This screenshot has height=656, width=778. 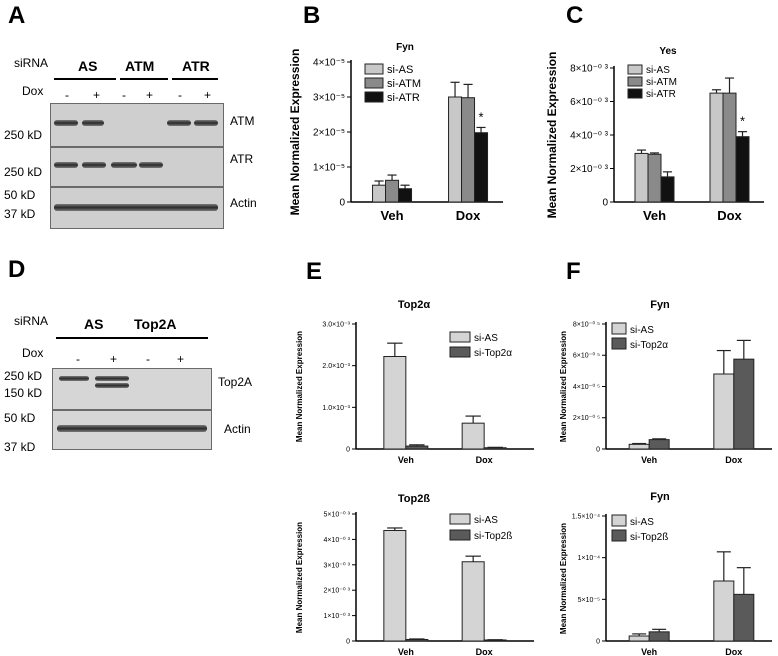 What do you see at coordinates (329, 98) in the screenshot?
I see `y-tick-label: 3×10⁻⁵` at bounding box center [329, 98].